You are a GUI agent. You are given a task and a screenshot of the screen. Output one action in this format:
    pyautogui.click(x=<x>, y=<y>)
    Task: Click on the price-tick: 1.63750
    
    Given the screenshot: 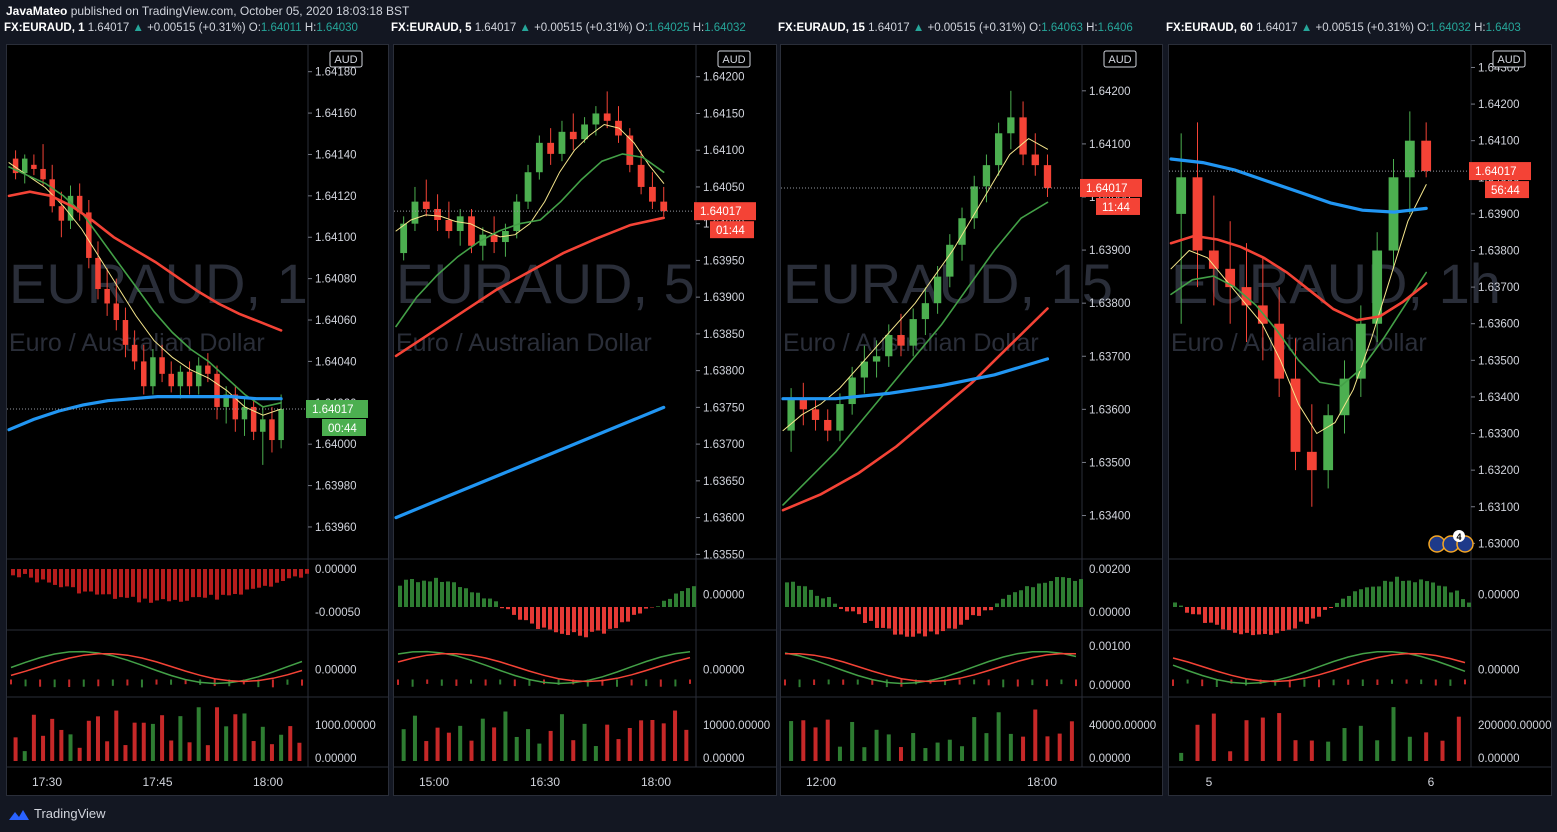 What is the action you would take?
    pyautogui.click(x=724, y=408)
    